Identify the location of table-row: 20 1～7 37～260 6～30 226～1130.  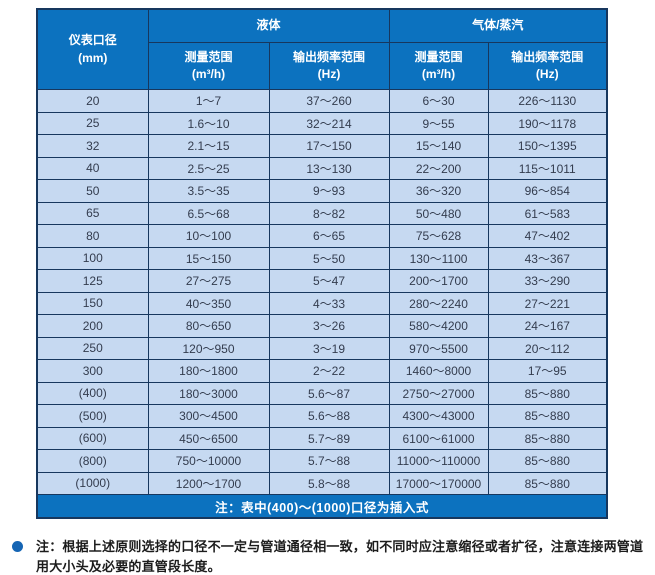
(322, 101).